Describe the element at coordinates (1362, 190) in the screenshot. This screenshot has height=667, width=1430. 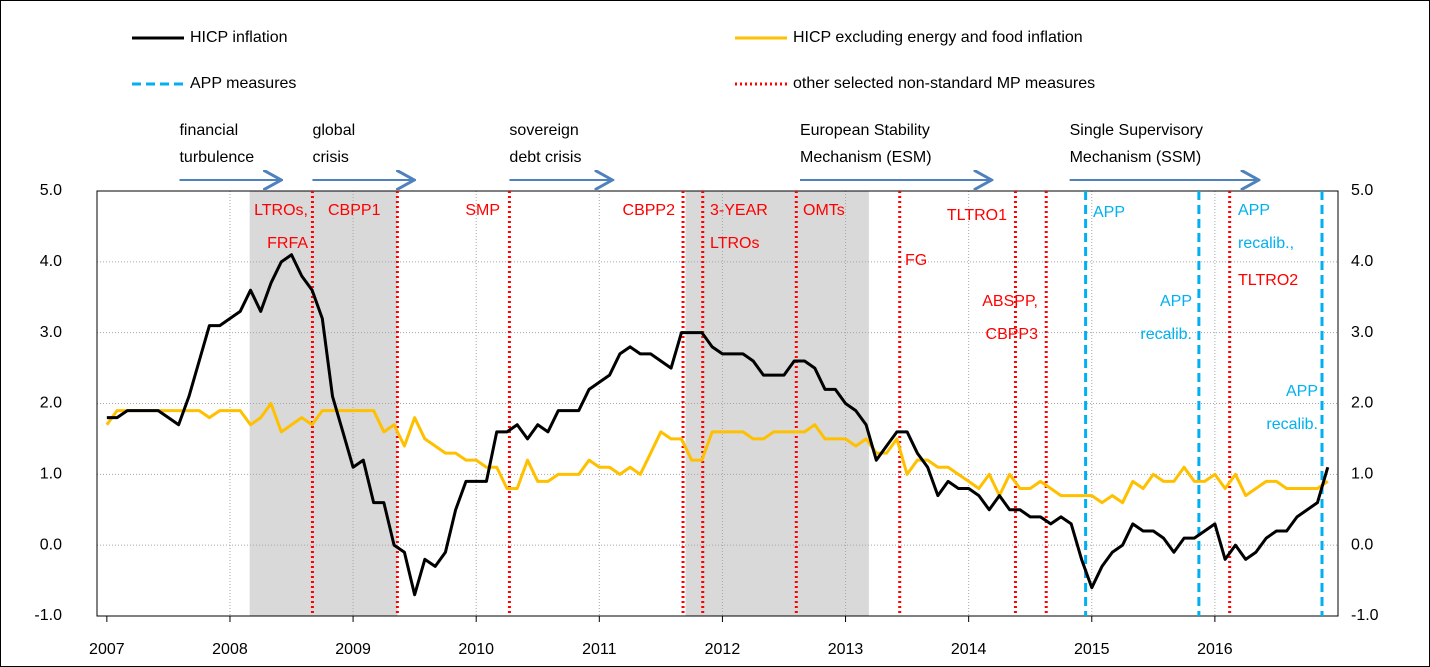
I see `y2-tick-label: 5.0` at that location.